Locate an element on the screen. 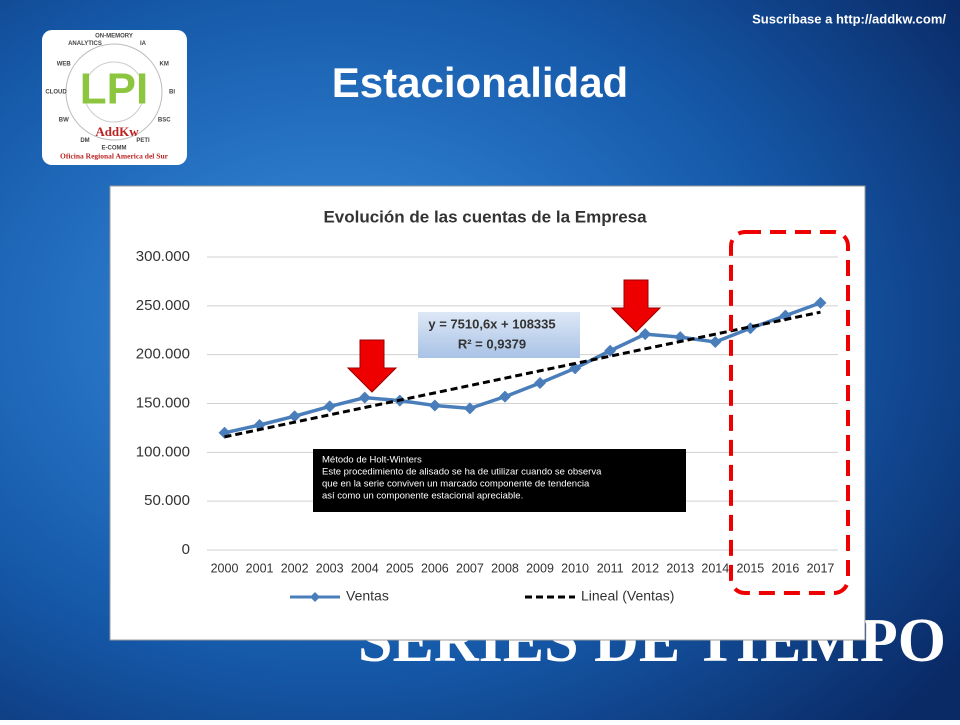  x-tick-label: 2004 is located at coordinates (365, 568).